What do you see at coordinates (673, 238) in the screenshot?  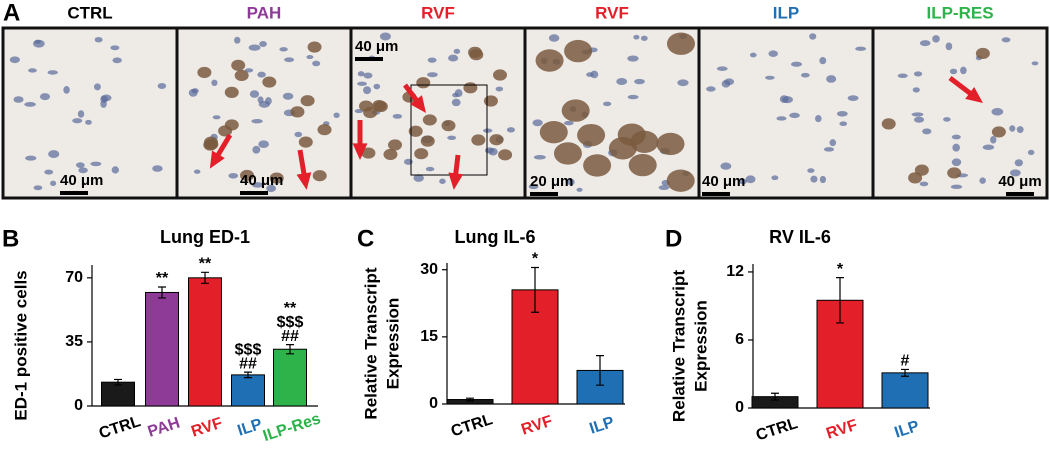 I see `panel-letter: D` at bounding box center [673, 238].